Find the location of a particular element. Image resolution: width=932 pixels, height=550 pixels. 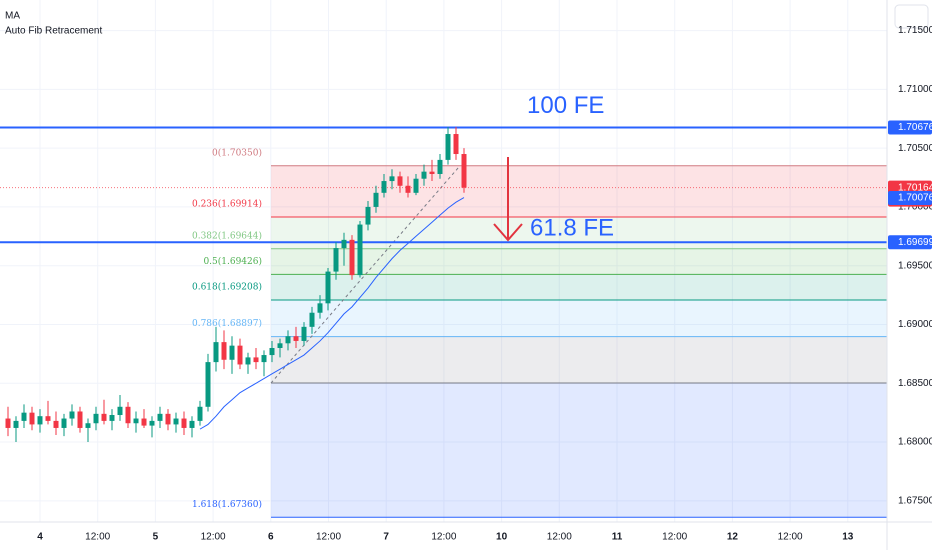

price-label: 1.70676 is located at coordinates (915, 127).